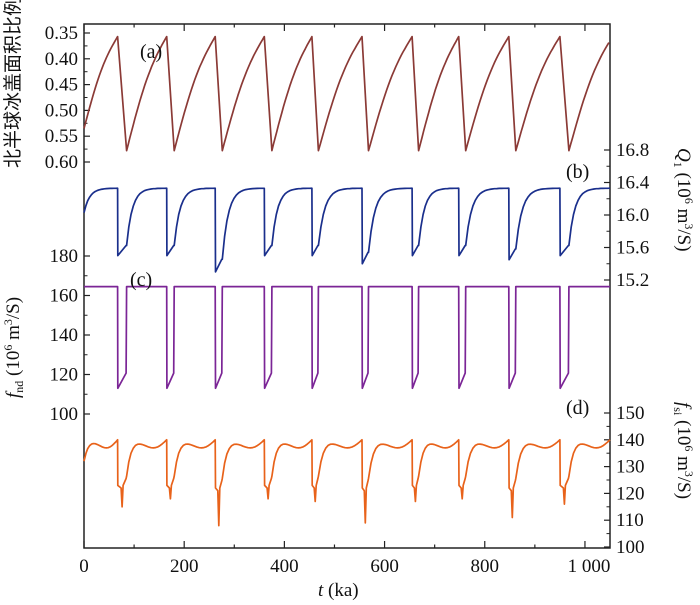 The height and width of the screenshot is (605, 700). I want to click on y-tick-label-3-5: 100, so click(630, 547).